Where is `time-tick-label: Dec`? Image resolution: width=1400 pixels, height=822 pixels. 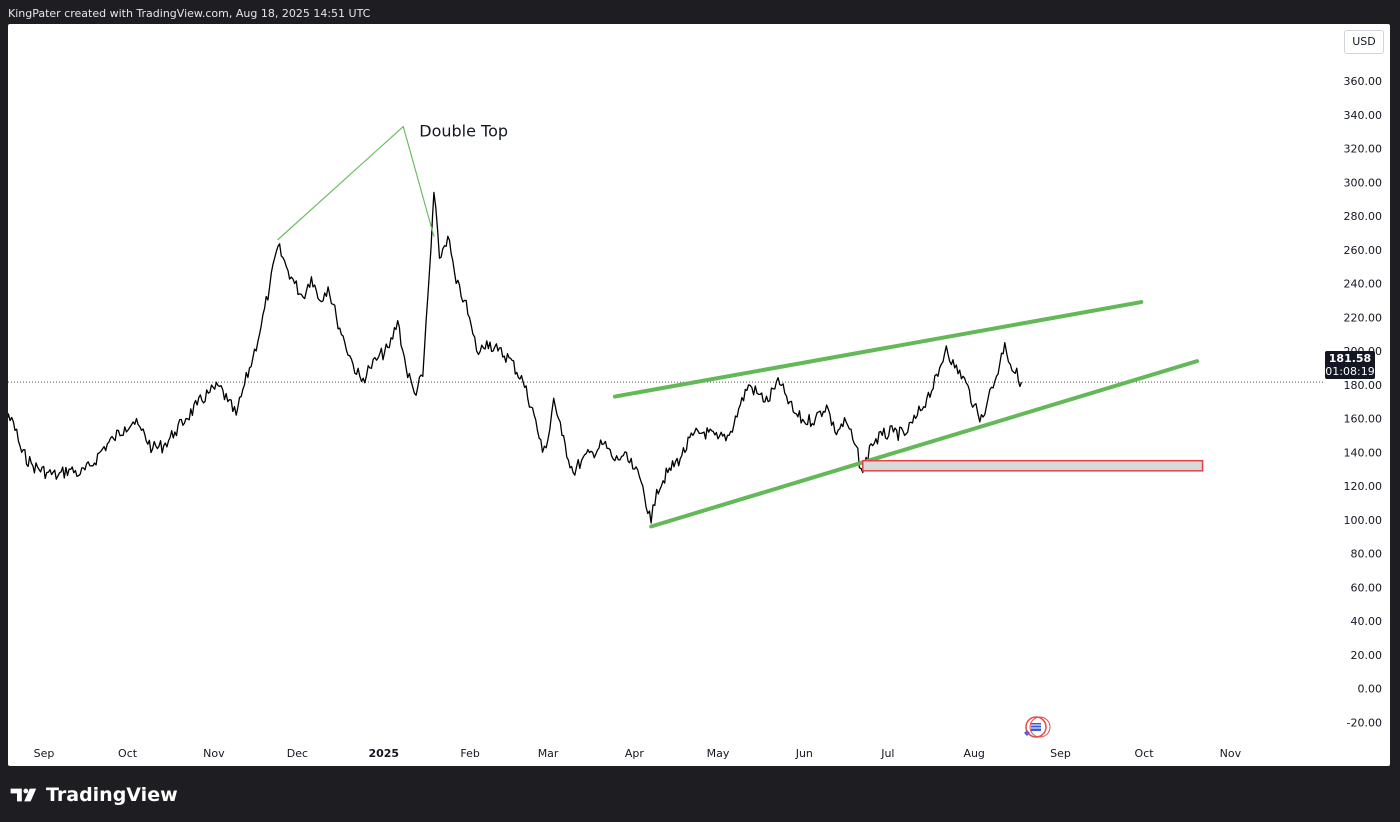 time-tick-label: Dec is located at coordinates (297, 753).